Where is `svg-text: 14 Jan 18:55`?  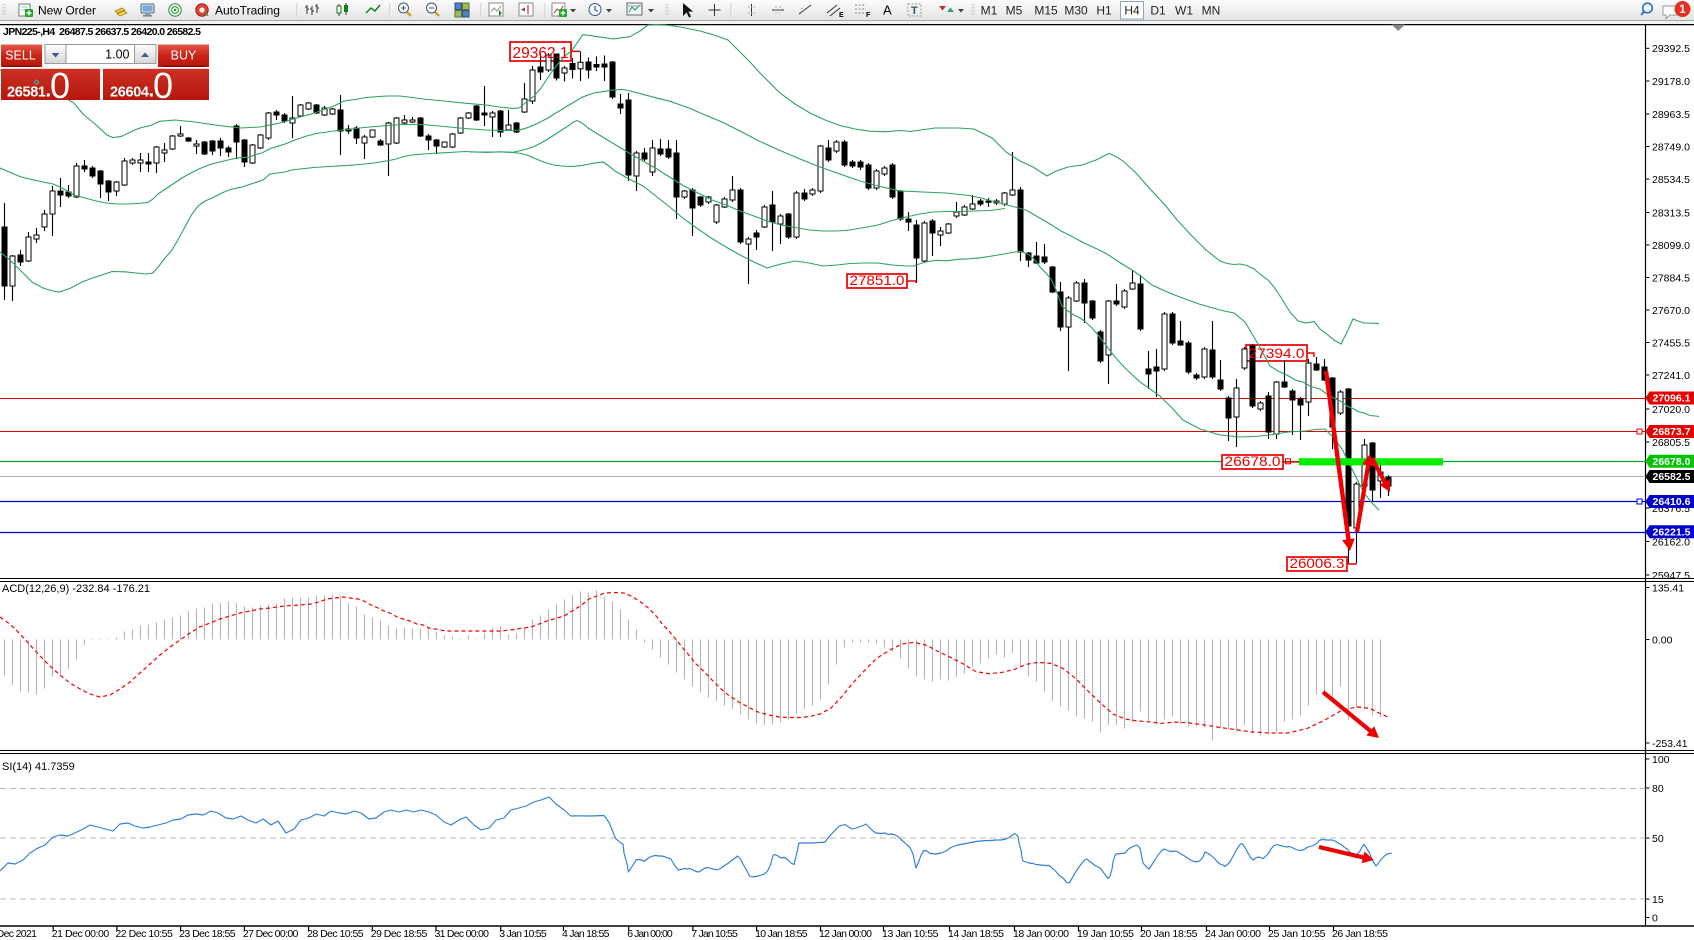
svg-text: 14 Jan 18:55 is located at coordinates (976, 934).